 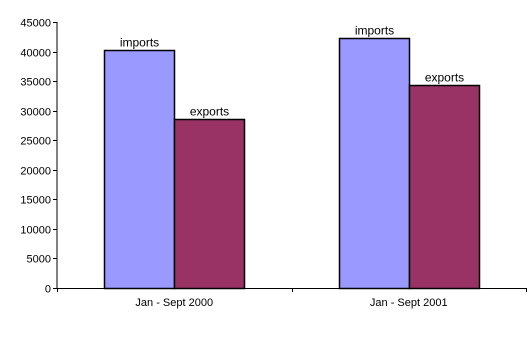 What do you see at coordinates (35, 113) in the screenshot?
I see `y-tick-label: 30000` at bounding box center [35, 113].